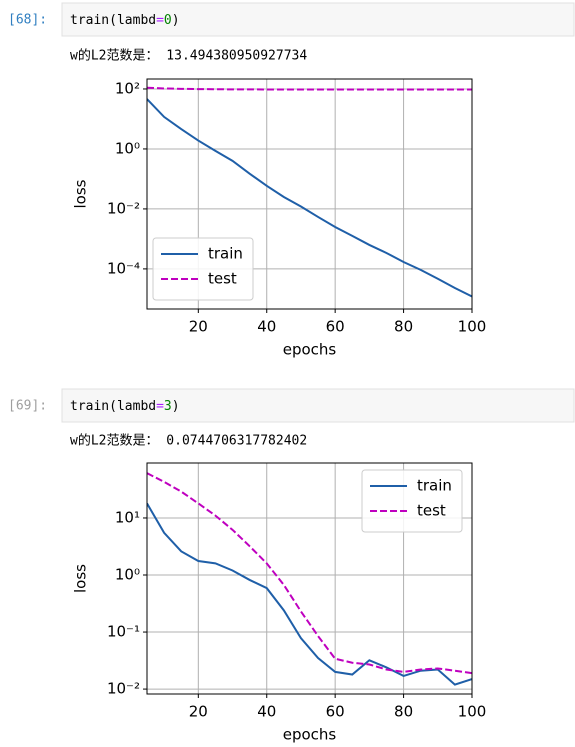 Image resolution: width=575 pixels, height=747 pixels. What do you see at coordinates (168, 406) in the screenshot?
I see `code-token: 3` at bounding box center [168, 406].